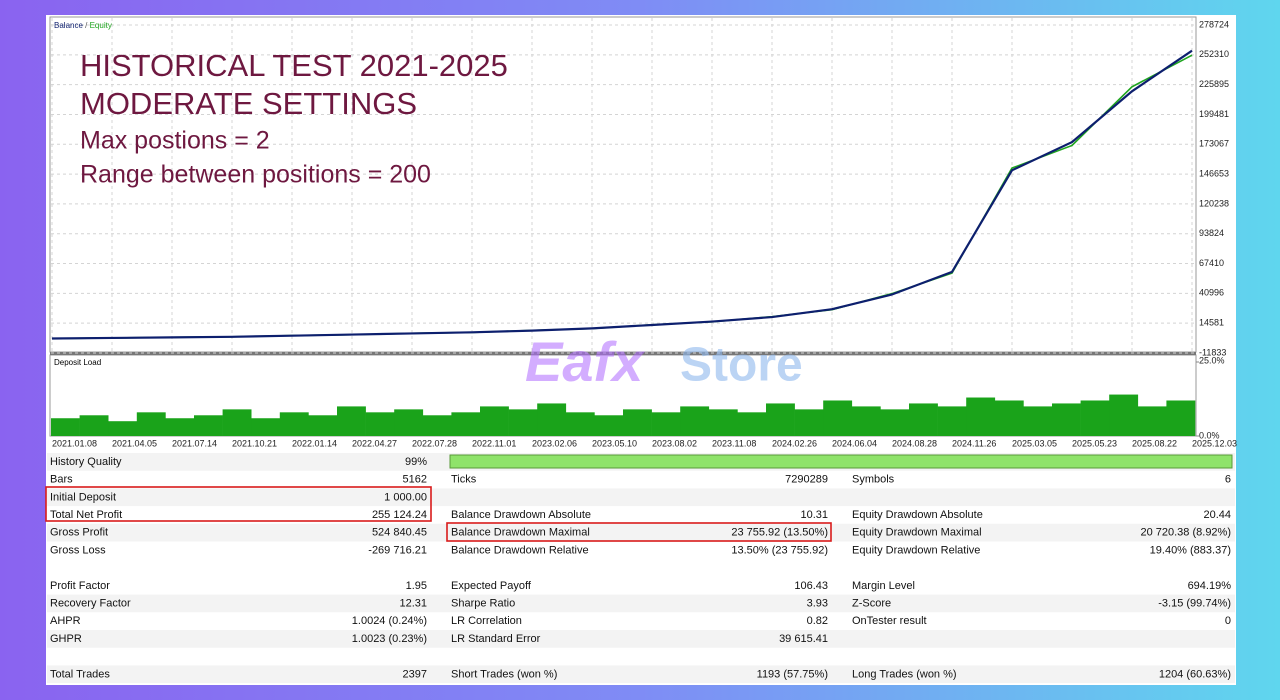  What do you see at coordinates (1214, 203) in the screenshot?
I see `y-tick-label: 120238` at bounding box center [1214, 203].